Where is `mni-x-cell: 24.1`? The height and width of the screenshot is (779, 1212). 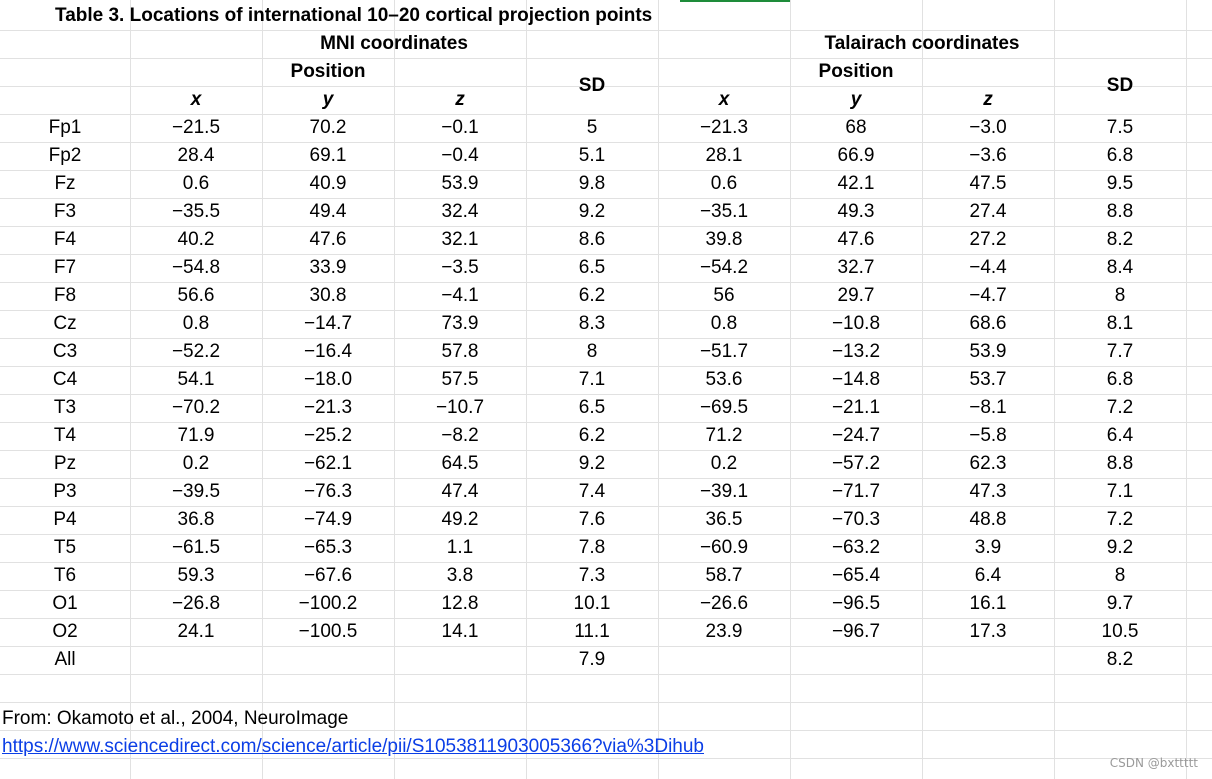 mni-x-cell: 24.1 is located at coordinates (196, 631).